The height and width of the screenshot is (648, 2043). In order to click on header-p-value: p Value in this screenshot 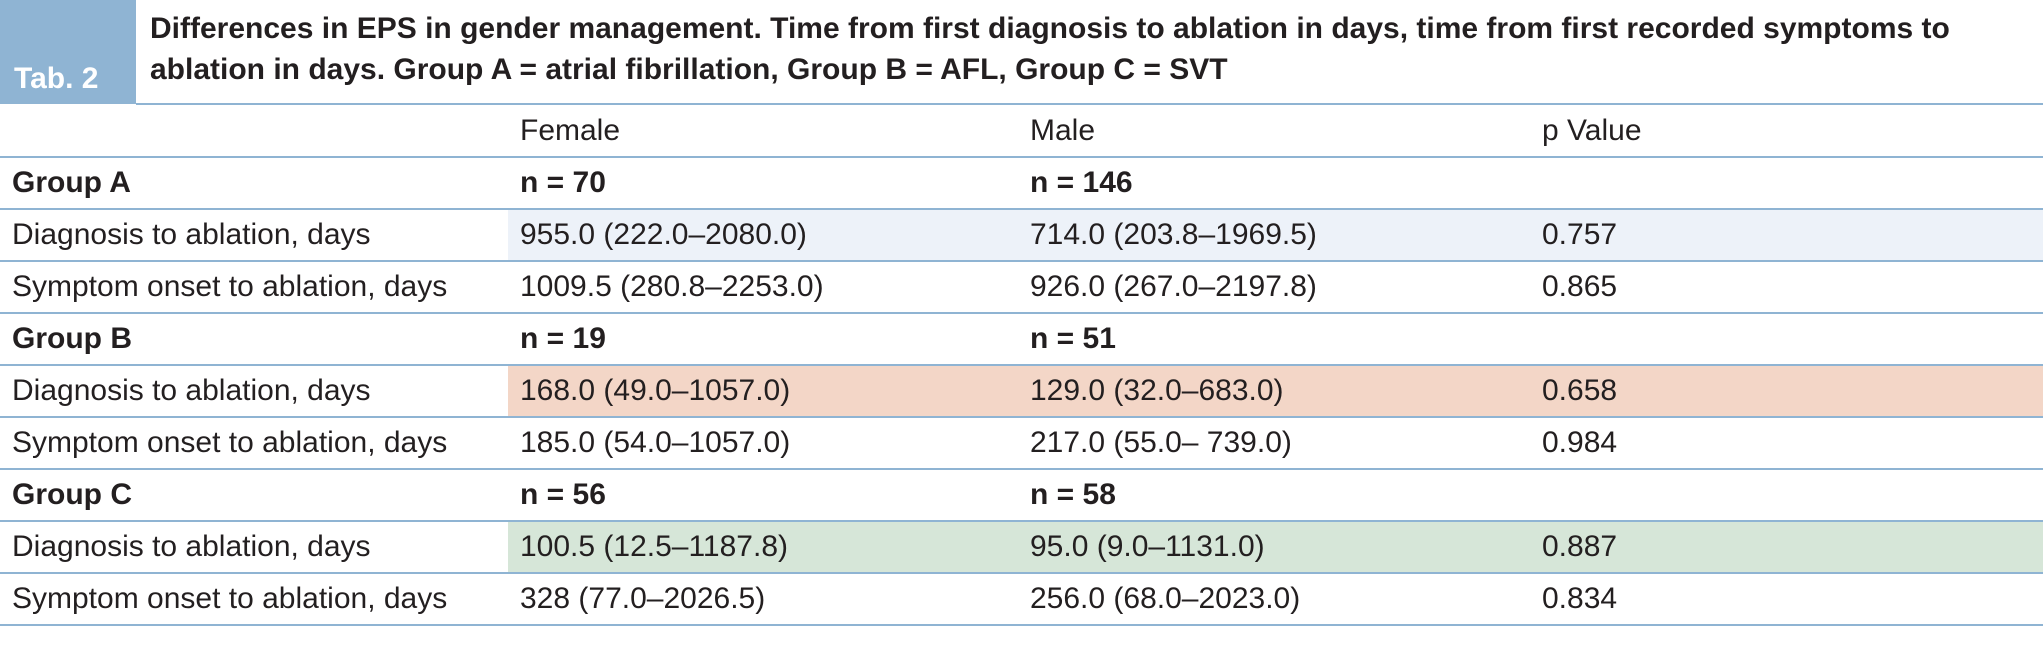, I will do `click(1786, 131)`.